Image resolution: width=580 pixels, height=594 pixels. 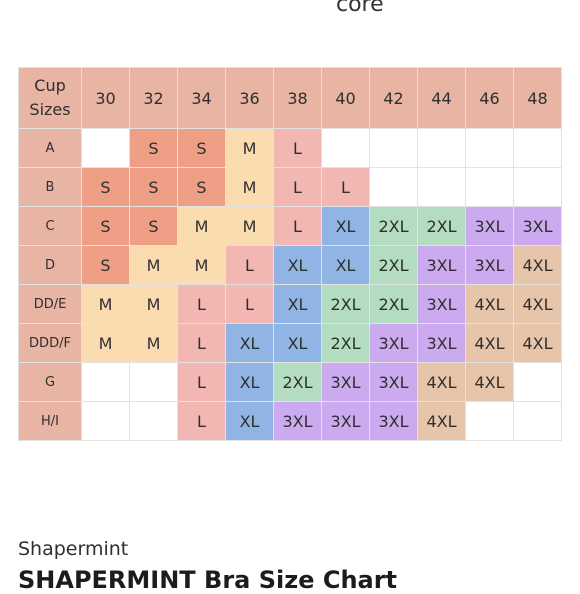 I want to click on cup-row: D S M M L XL XL 2XL 3XL 3XL 4XL, so click(x=290, y=265).